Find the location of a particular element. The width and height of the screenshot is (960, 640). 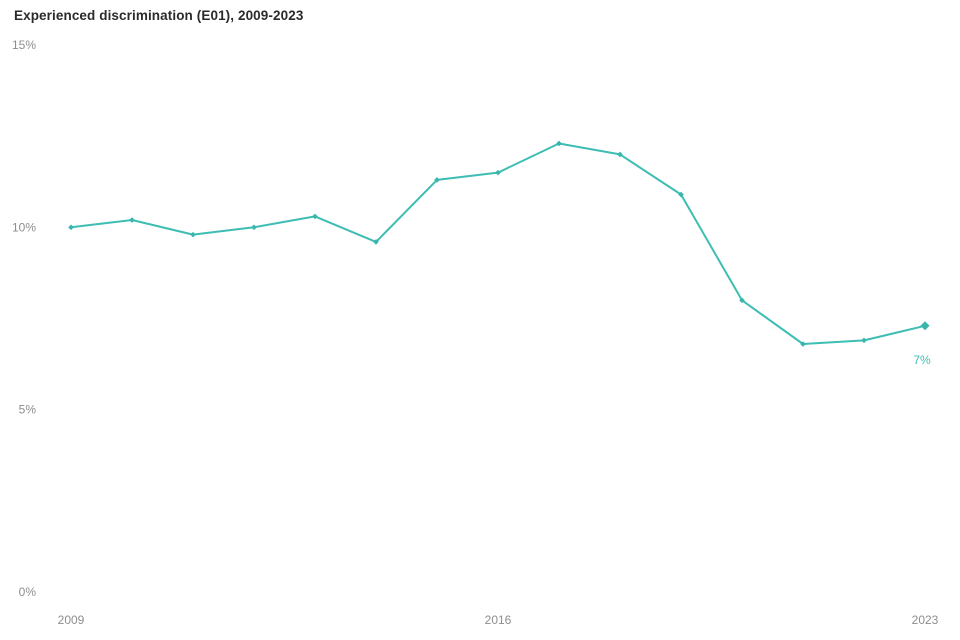

x-axis-tick-label: 2016 is located at coordinates (498, 620).